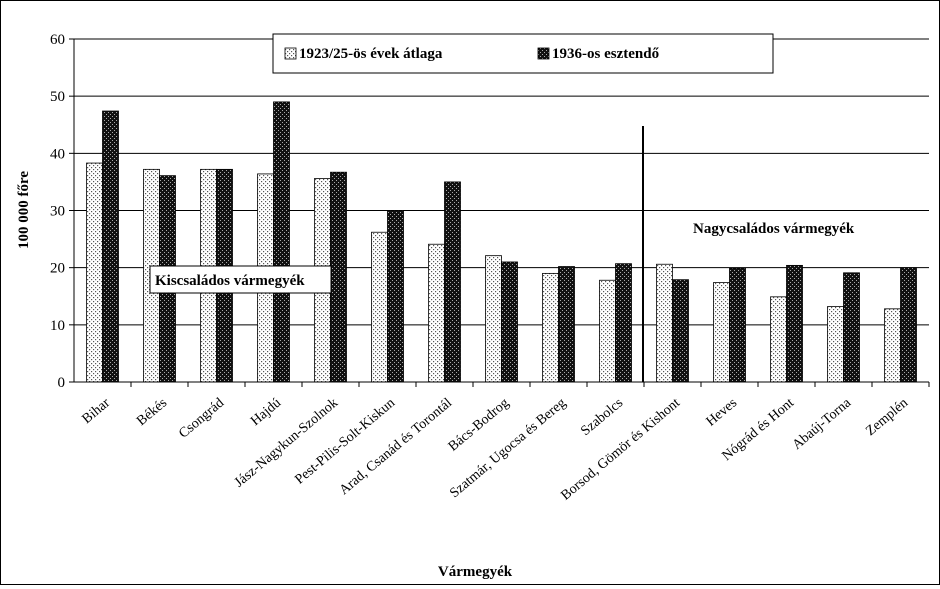 This screenshot has height=589, width=940. I want to click on x-tick-label: Borsod, Gömör és Kishont, so click(620, 450).